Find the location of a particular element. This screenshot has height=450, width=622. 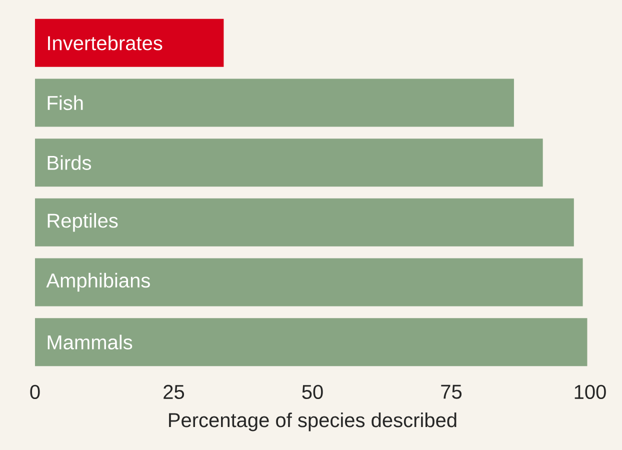

x-tick-label: 50 is located at coordinates (312, 392).